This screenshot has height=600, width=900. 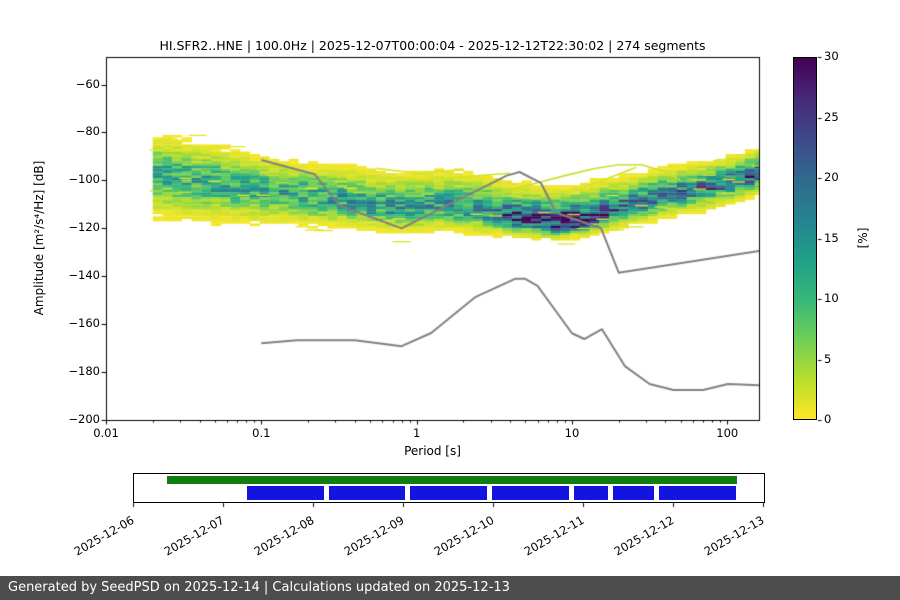 I want to click on y-tick-label: −100, so click(x=84, y=179).